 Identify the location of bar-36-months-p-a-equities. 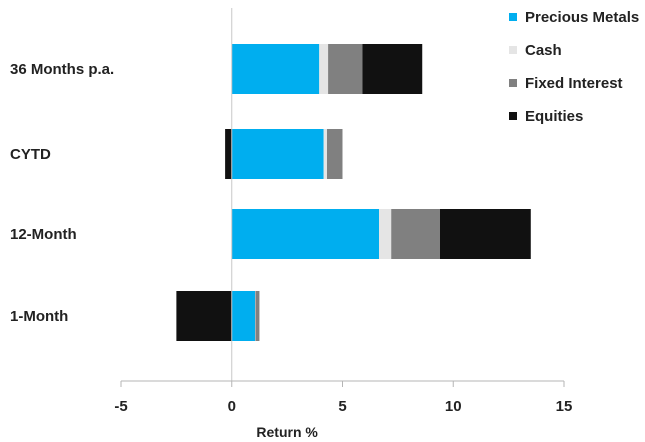
(392, 69).